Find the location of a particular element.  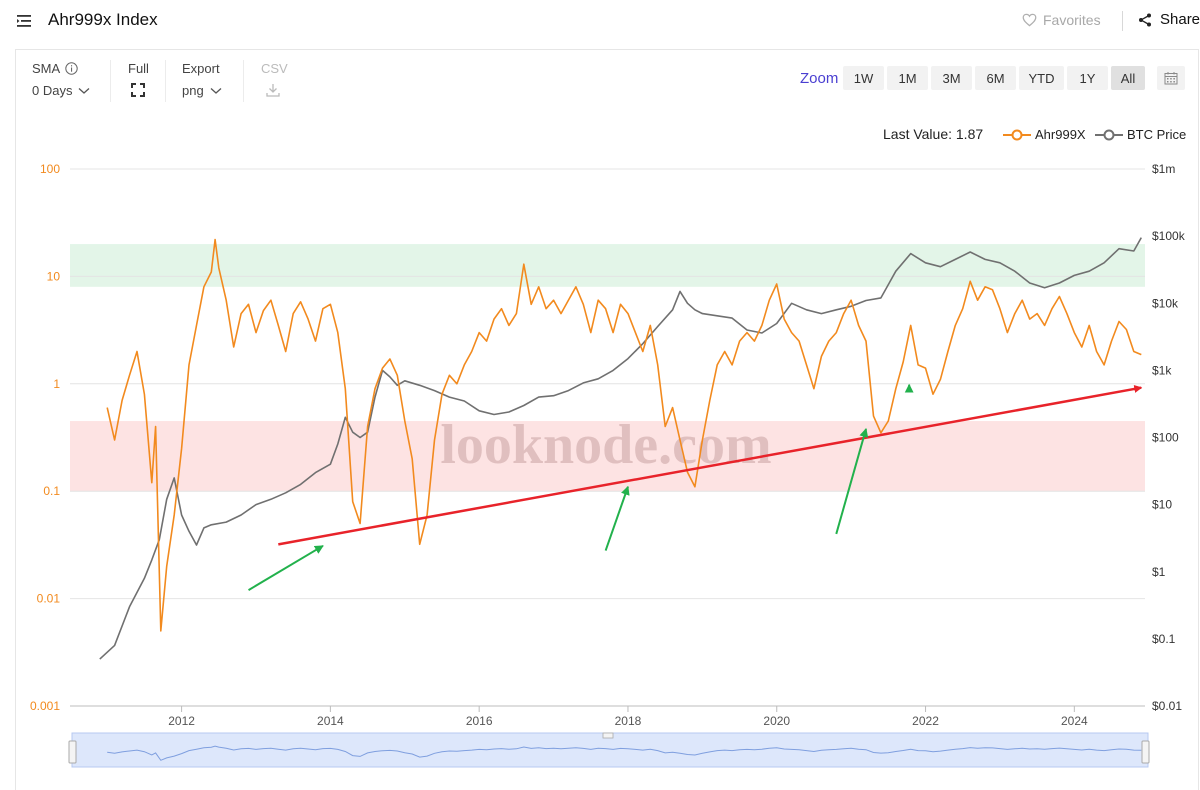

date-range-button is located at coordinates (1171, 78).